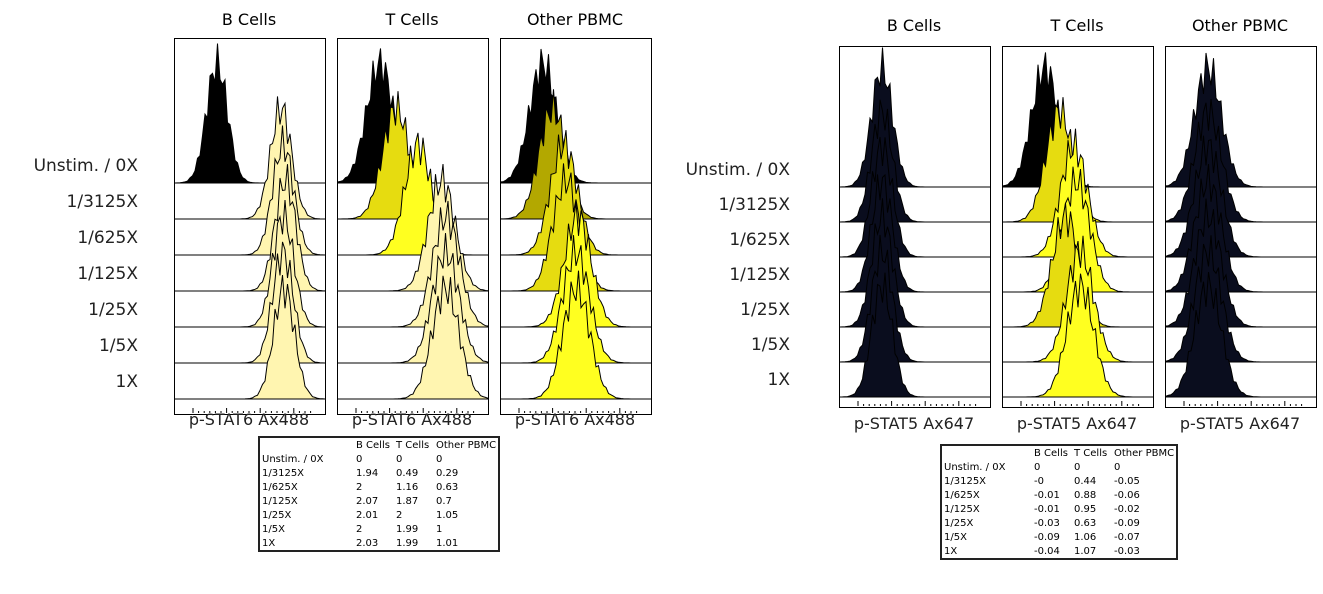  What do you see at coordinates (1059, 495) in the screenshot?
I see `table-row: 1/625X -0.01 0.88 -0.06` at bounding box center [1059, 495].